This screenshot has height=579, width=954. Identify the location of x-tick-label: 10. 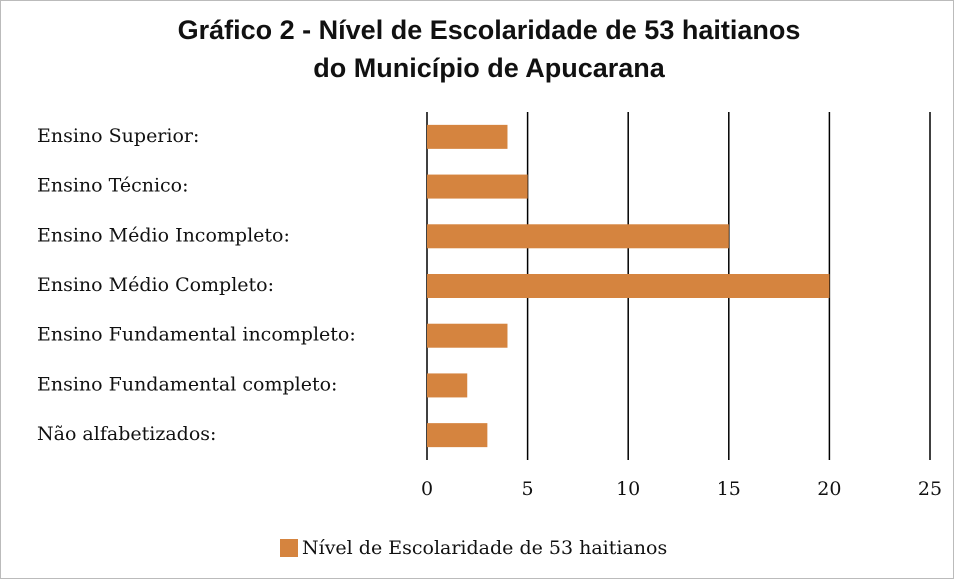
(628, 489).